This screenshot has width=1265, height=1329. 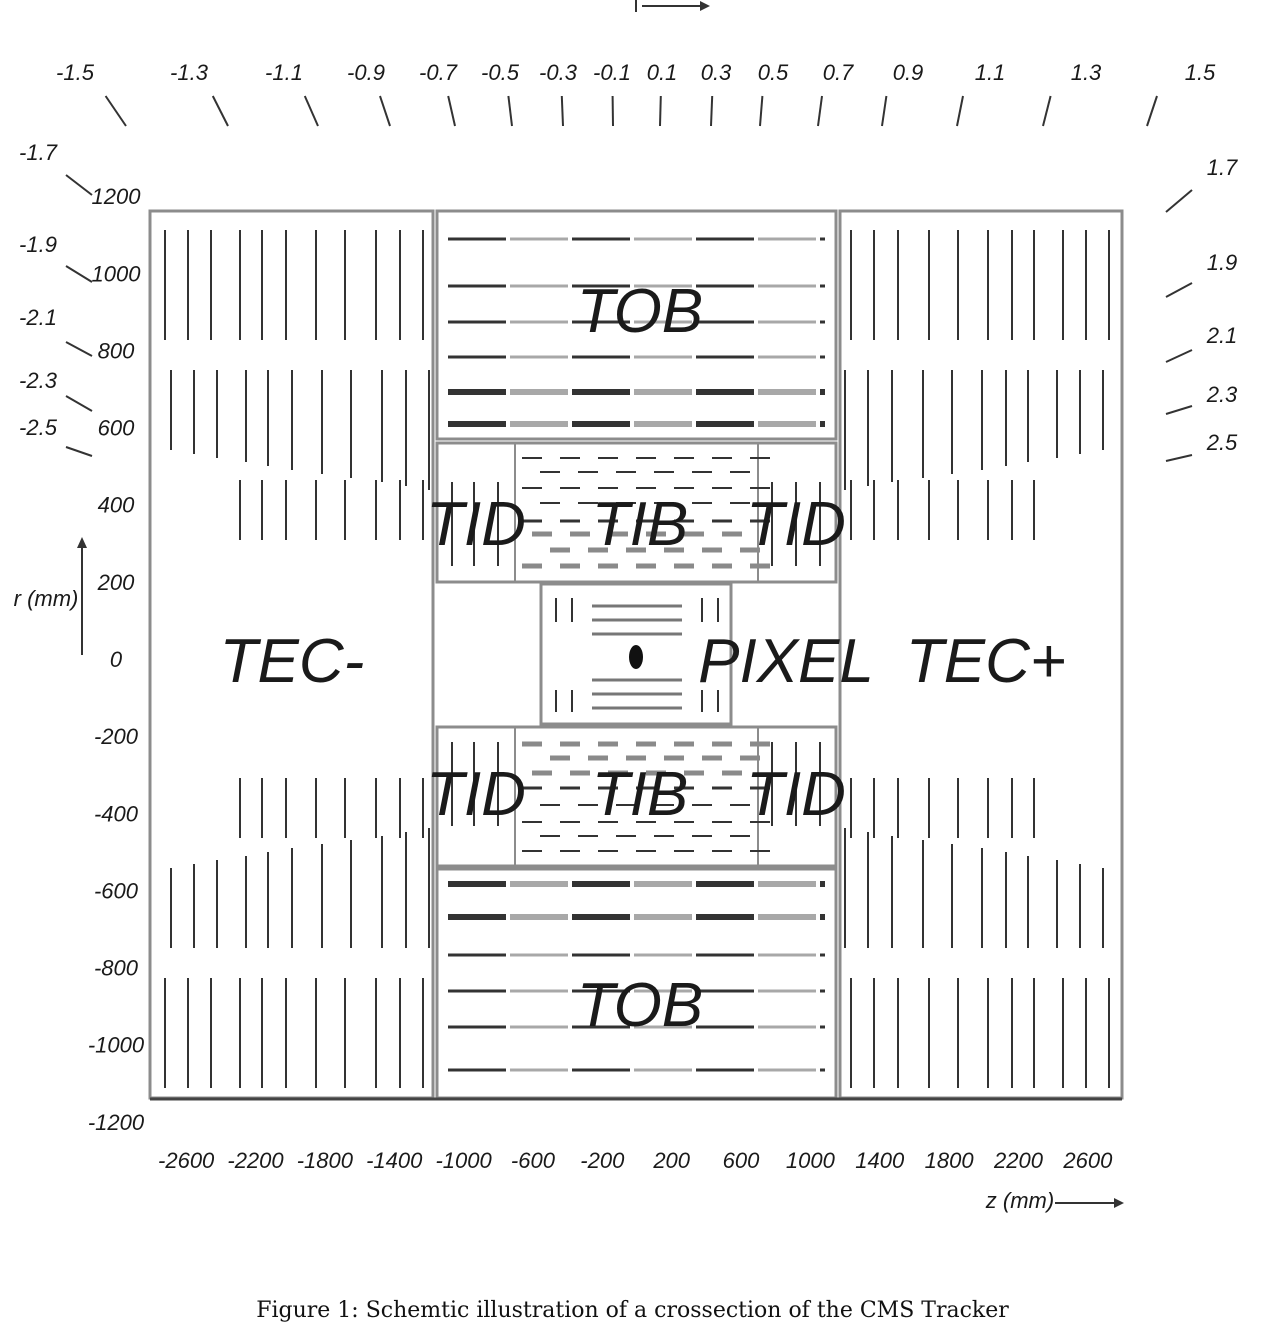 What do you see at coordinates (1089, 1203) in the screenshot?
I see `z-axis-arrow` at bounding box center [1089, 1203].